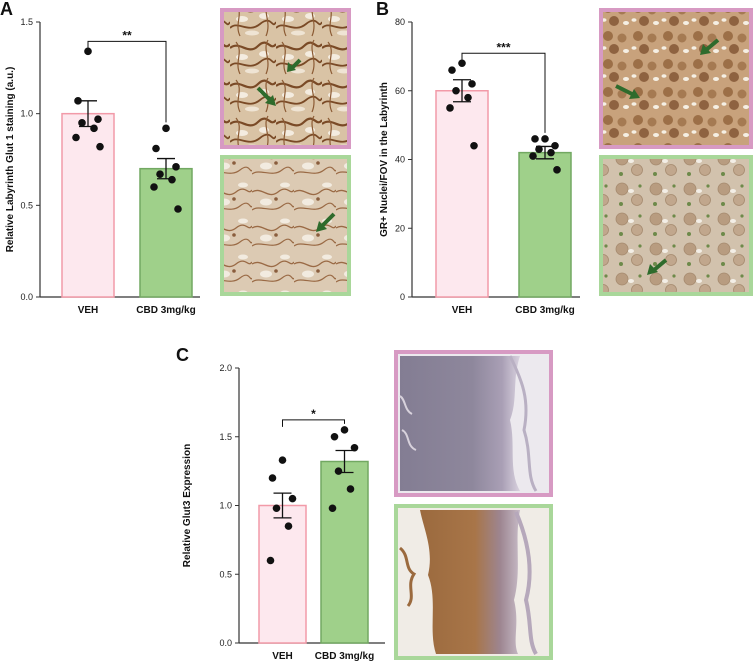  I want to click on significance-label: ***, so click(503, 47).